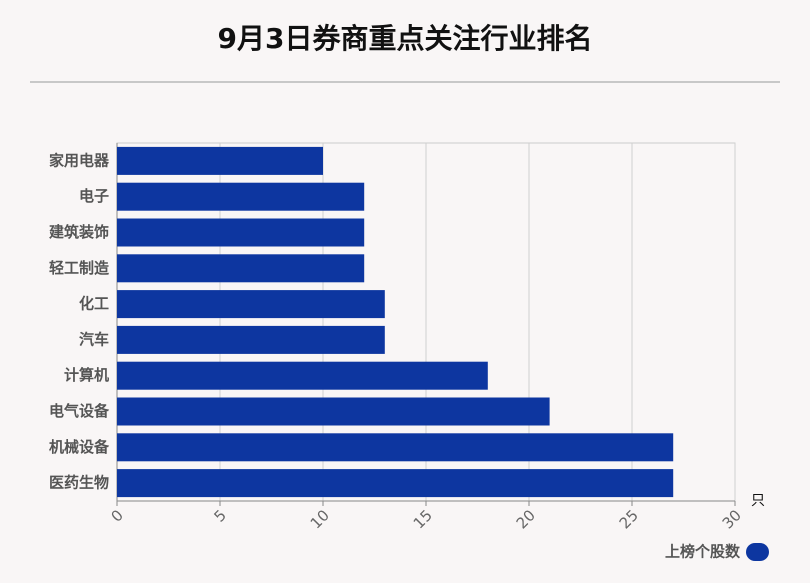  What do you see at coordinates (79, 160) in the screenshot?
I see `y-tick-label: 家用电器` at bounding box center [79, 160].